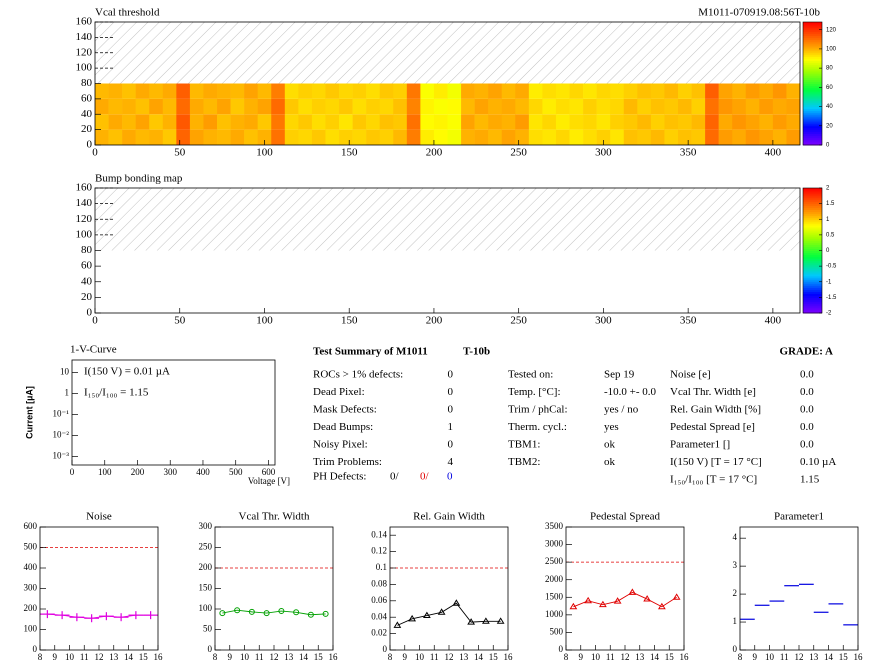  What do you see at coordinates (87, 129) in the screenshot?
I see `y-tick-label: 20` at bounding box center [87, 129].